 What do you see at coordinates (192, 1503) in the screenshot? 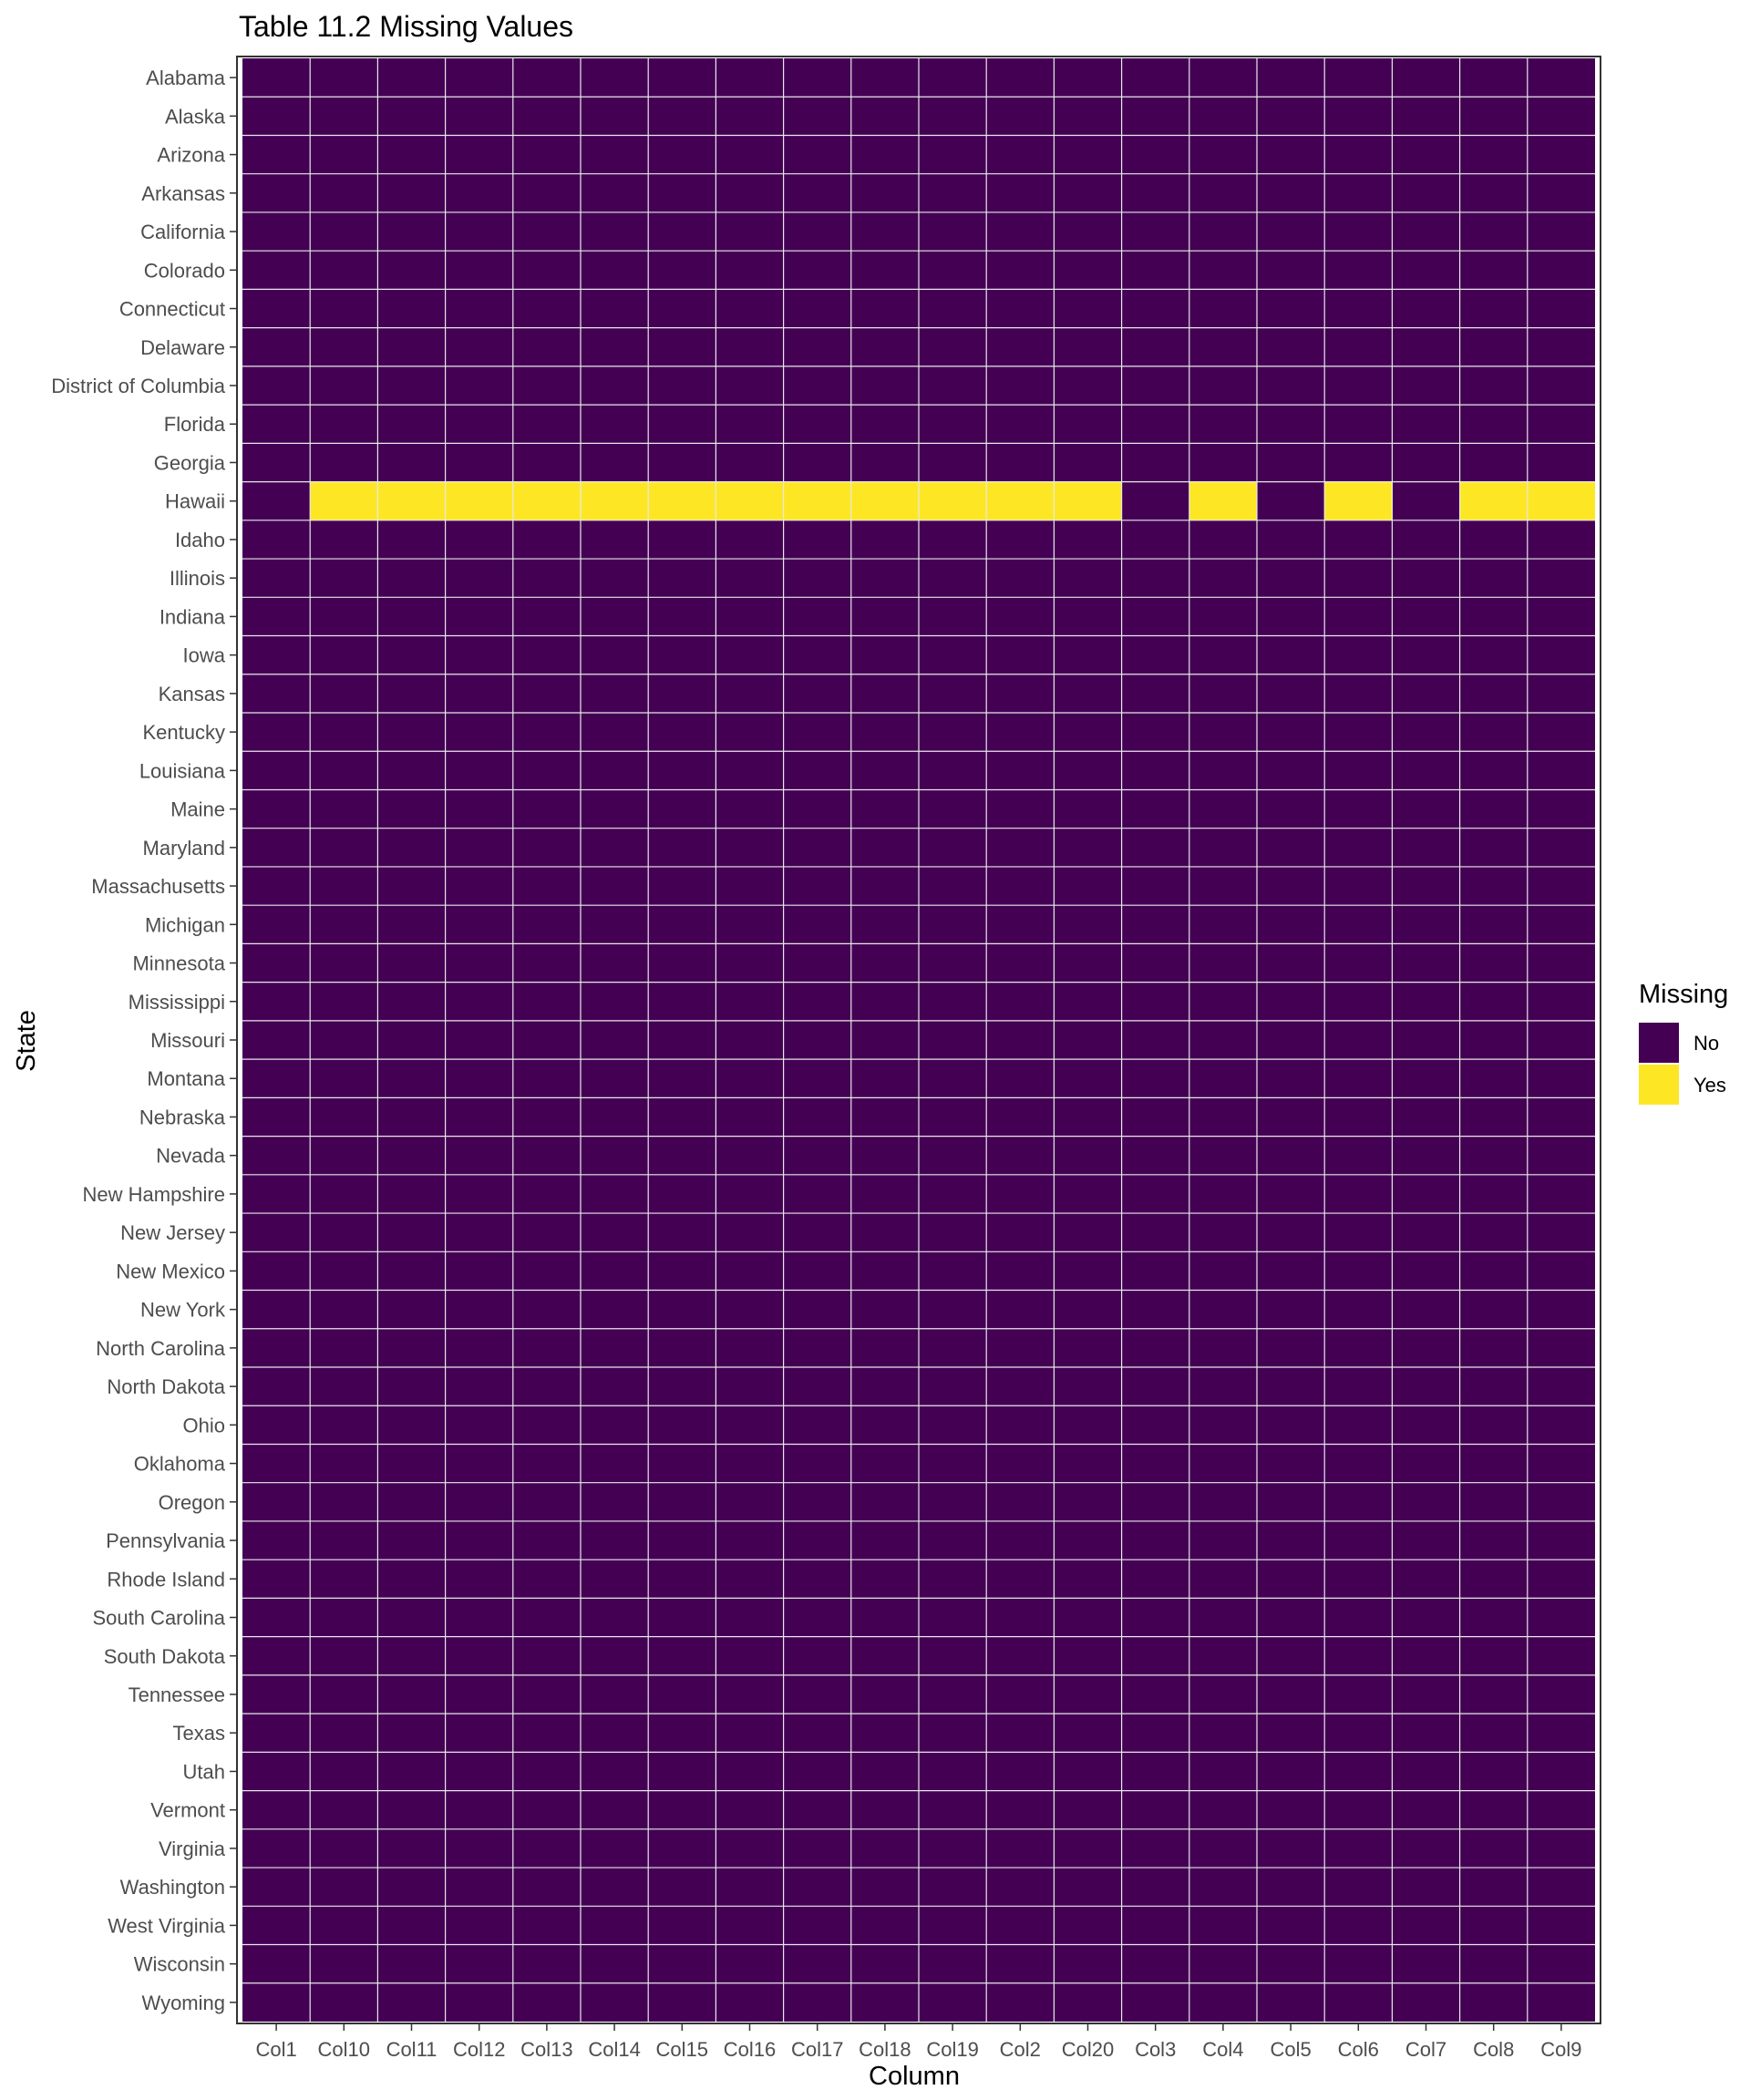
I see `y-tick-label: Oregon` at bounding box center [192, 1503].